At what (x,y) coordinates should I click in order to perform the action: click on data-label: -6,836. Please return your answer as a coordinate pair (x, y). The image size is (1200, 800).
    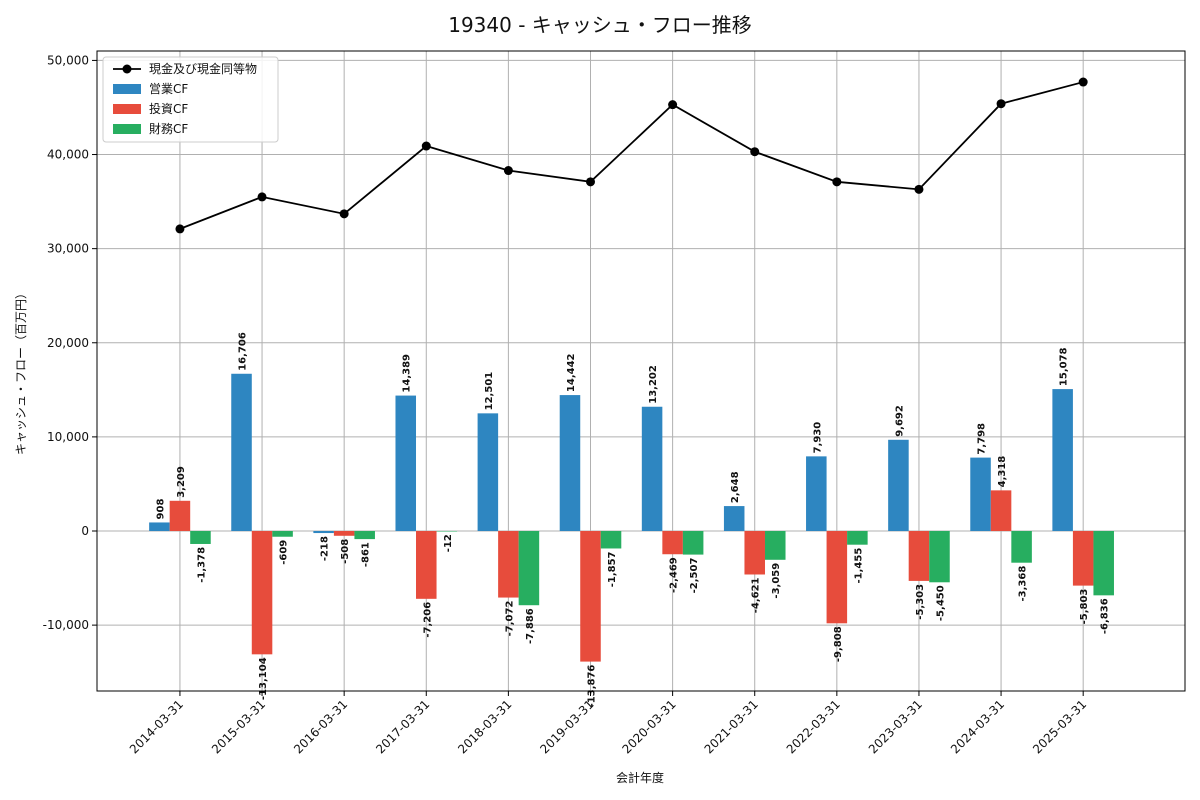
    Looking at the image, I should click on (1105, 616).